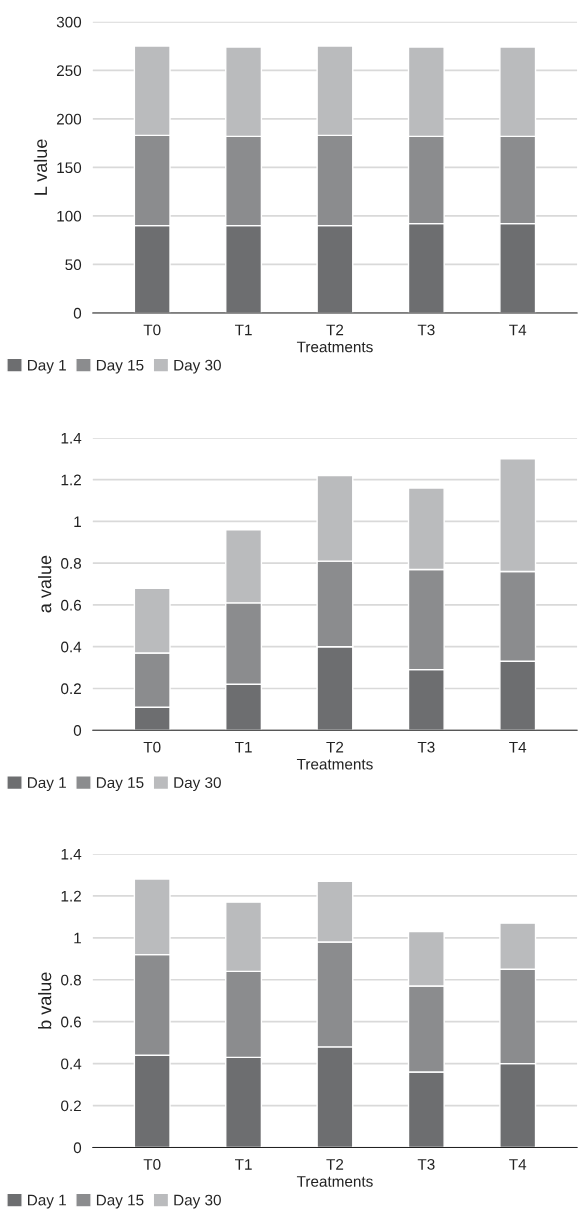 Image resolution: width=580 pixels, height=1213 pixels. Describe the element at coordinates (69, 119) in the screenshot. I see `y-tick-label: 200` at that location.